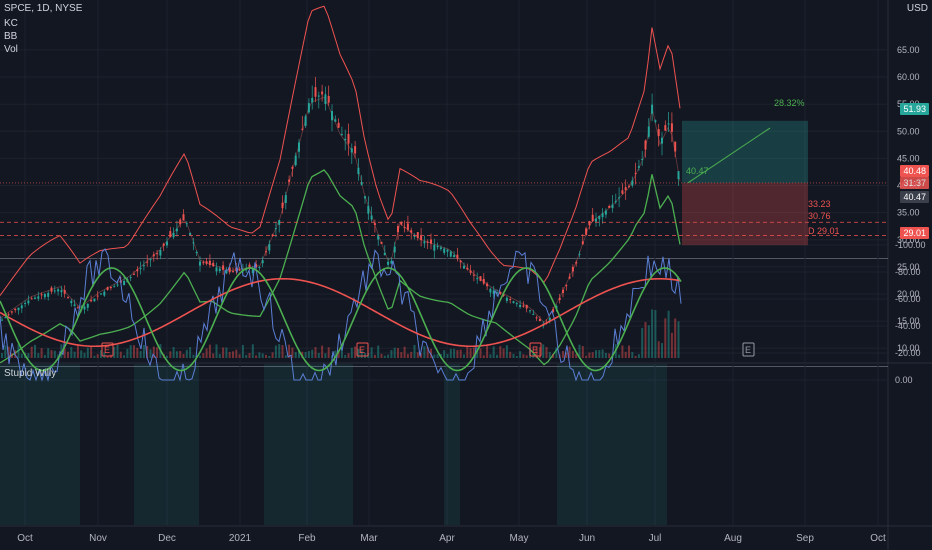 The height and width of the screenshot is (550, 932). I want to click on symbol-title: SPCE, 1D, NYSE, so click(43, 8).